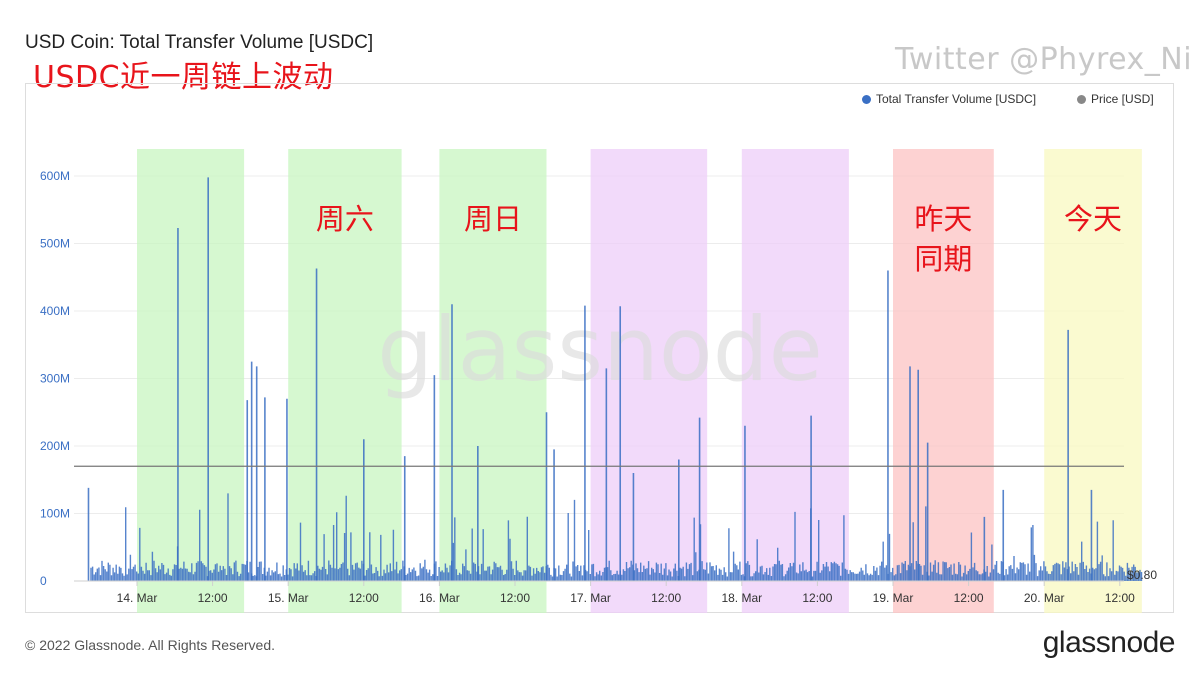 The image size is (1200, 675). What do you see at coordinates (1142, 575) in the screenshot?
I see `price-axis-label: $0.80` at bounding box center [1142, 575].